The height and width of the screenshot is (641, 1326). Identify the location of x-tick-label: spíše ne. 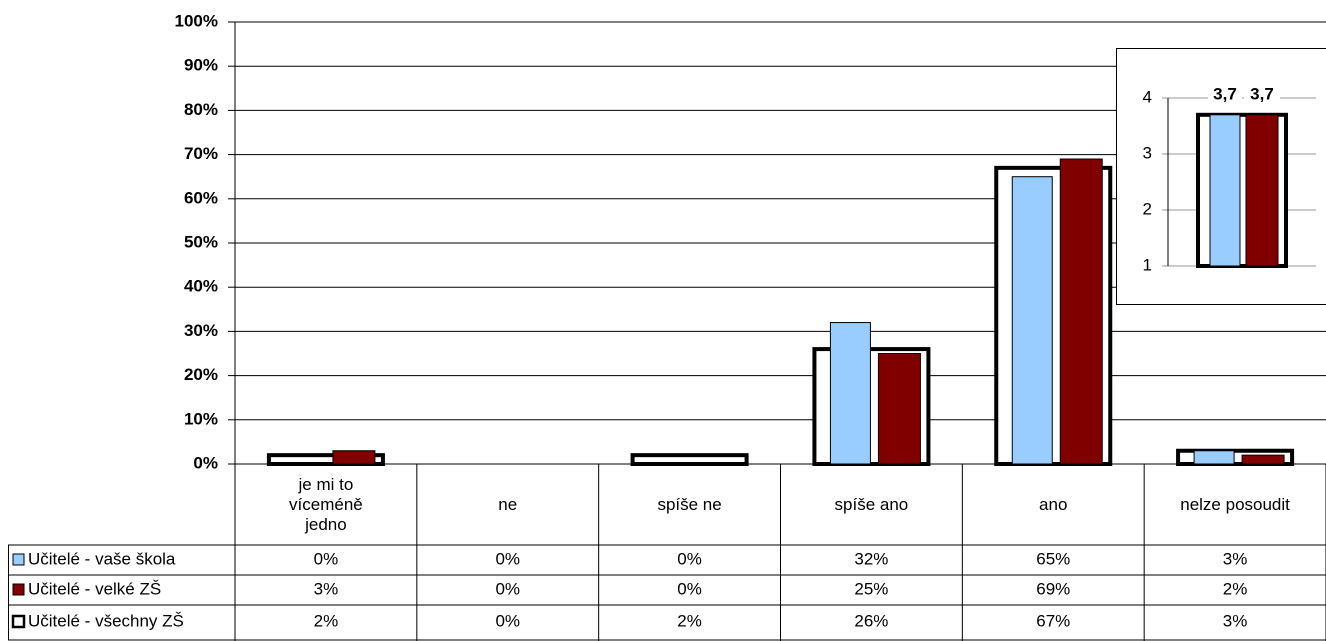
(690, 505).